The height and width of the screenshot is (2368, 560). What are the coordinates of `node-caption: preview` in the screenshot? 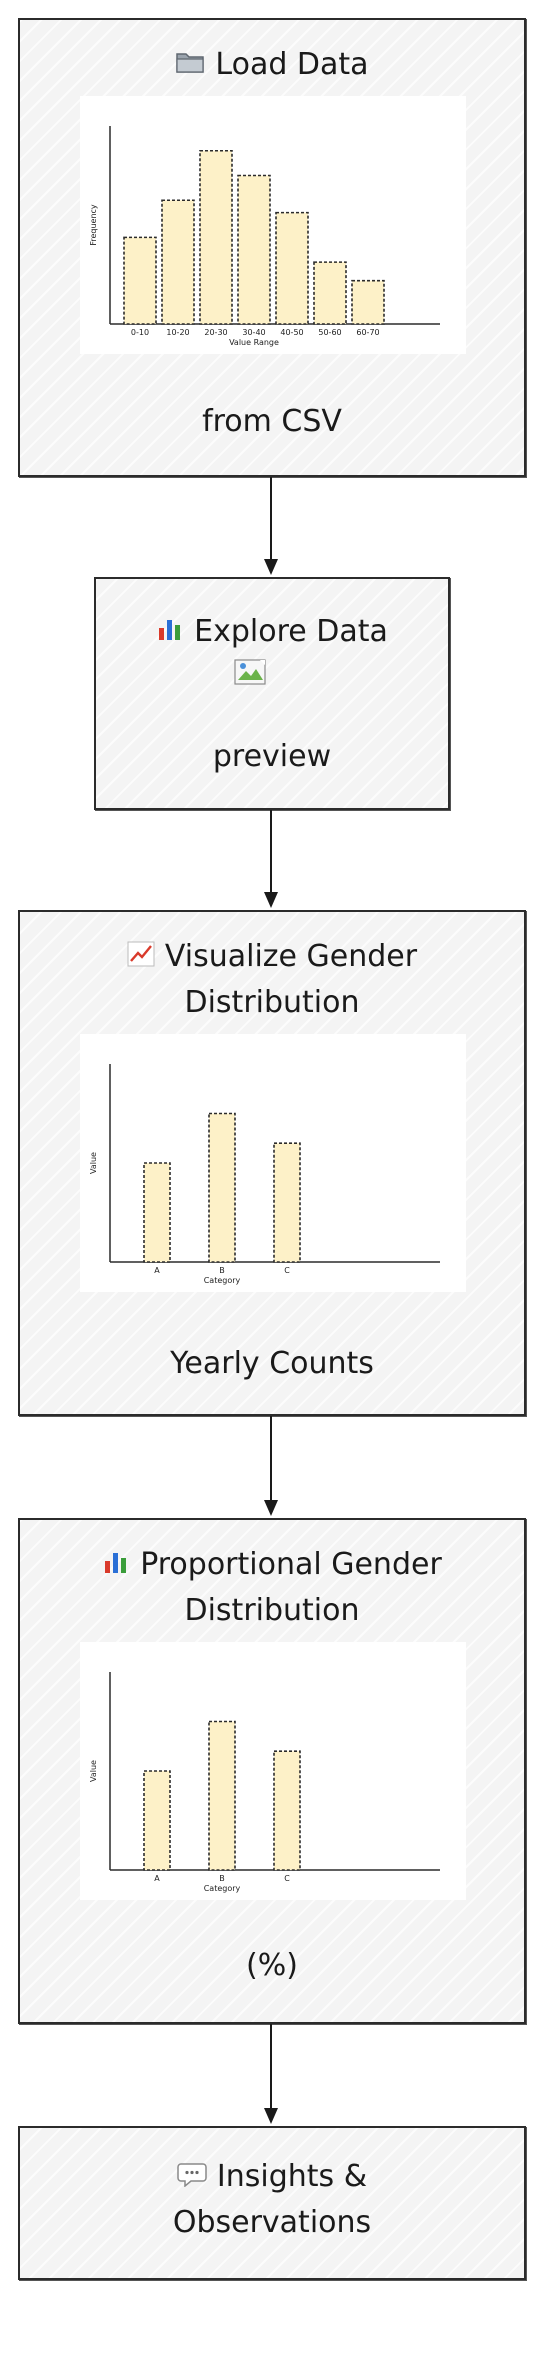 It's located at (272, 756).